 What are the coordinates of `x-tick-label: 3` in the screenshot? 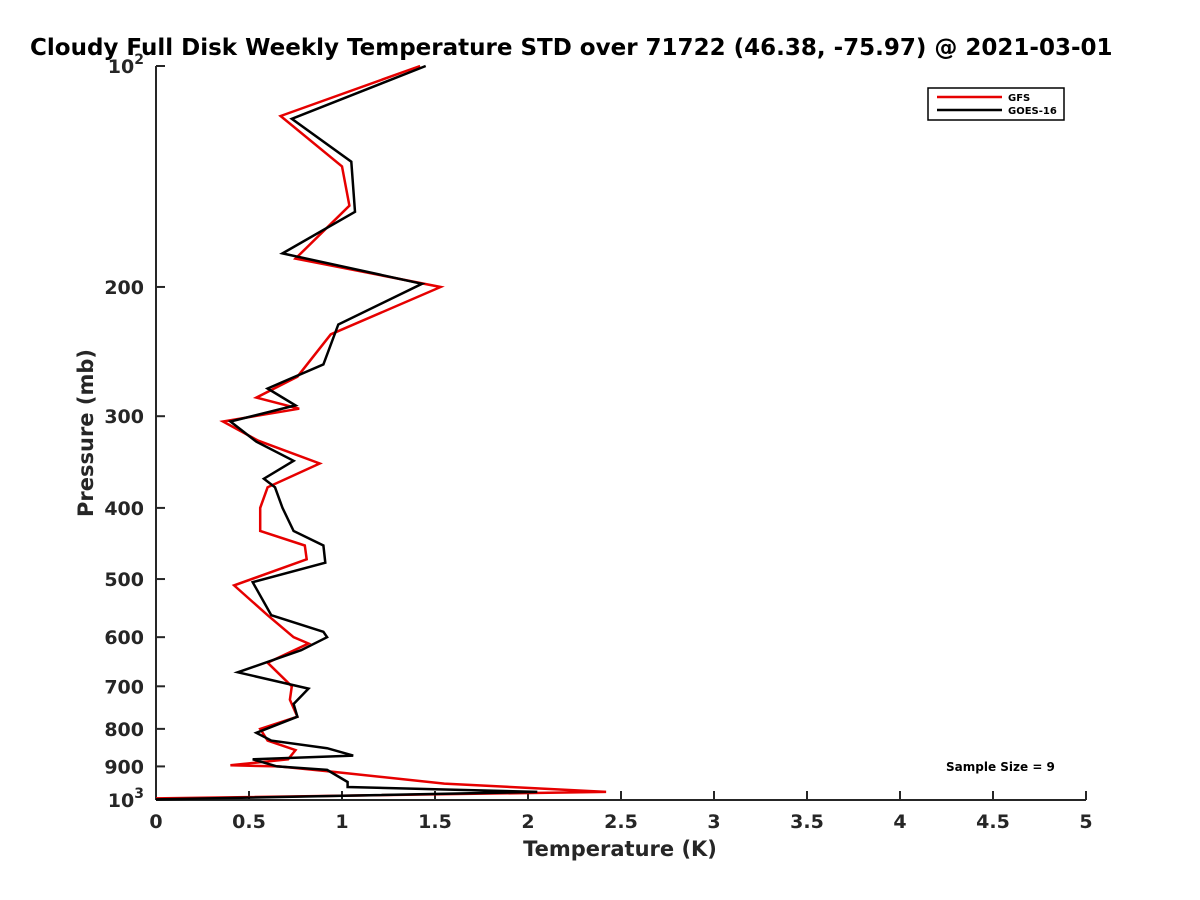 It's located at (713, 822).